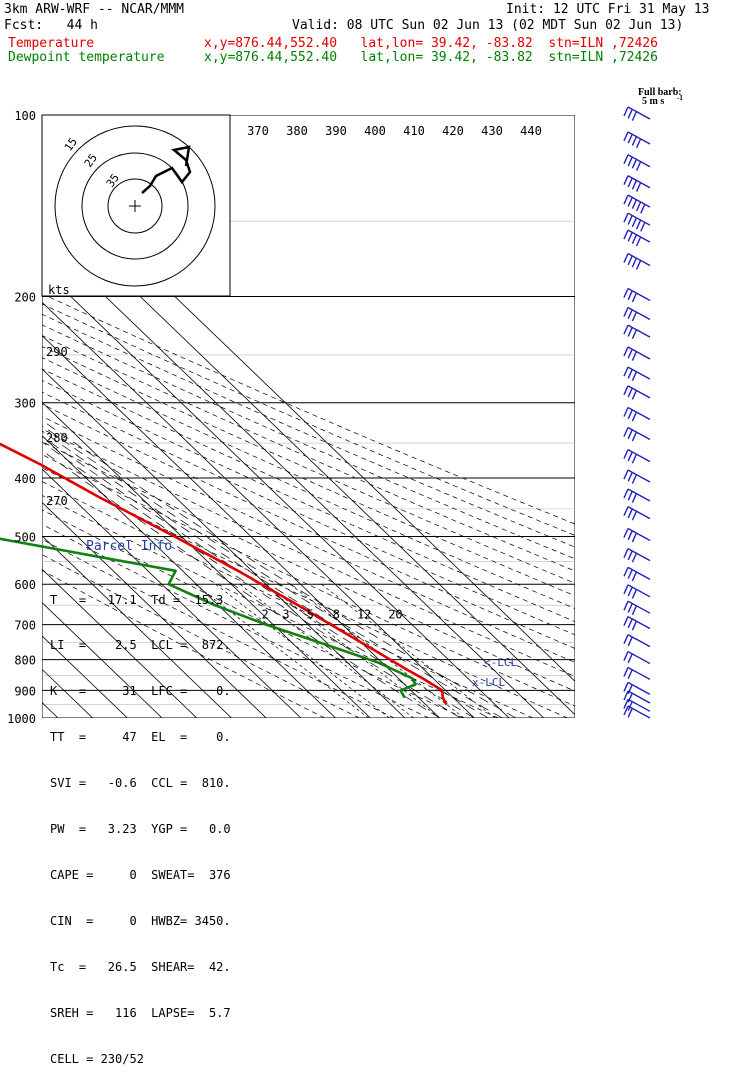 This screenshot has height=1082, width=740. Describe the element at coordinates (265, 615) in the screenshot. I see `mixing-ratio-label: 2` at that location.